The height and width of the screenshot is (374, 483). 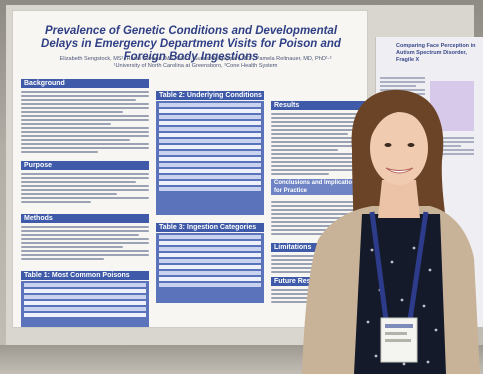 What do you see at coordinates (85, 123) in the screenshot?
I see `background-text` at bounding box center [85, 123].